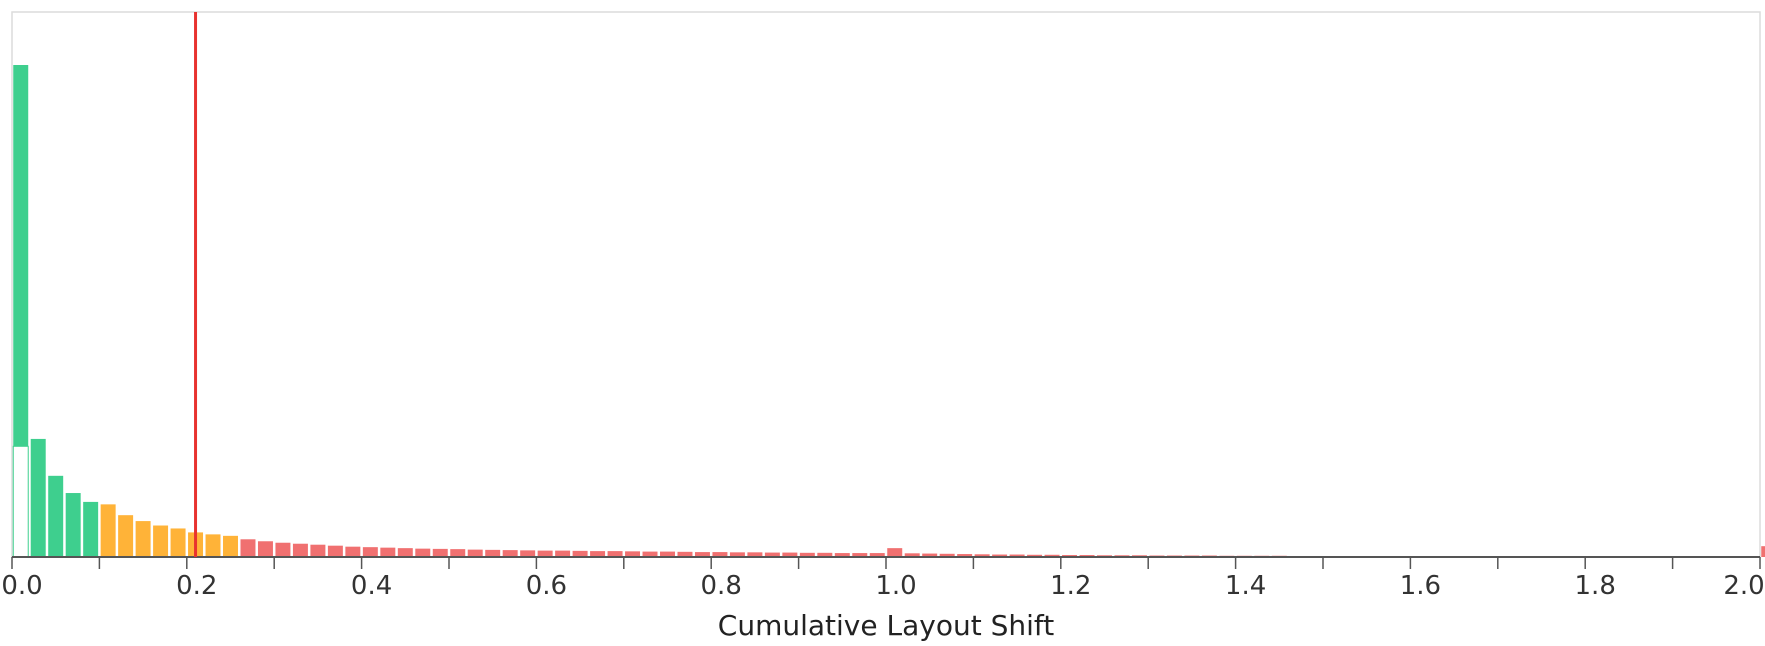  I want to click on x-tick-label: 2.0, so click(1743, 586).